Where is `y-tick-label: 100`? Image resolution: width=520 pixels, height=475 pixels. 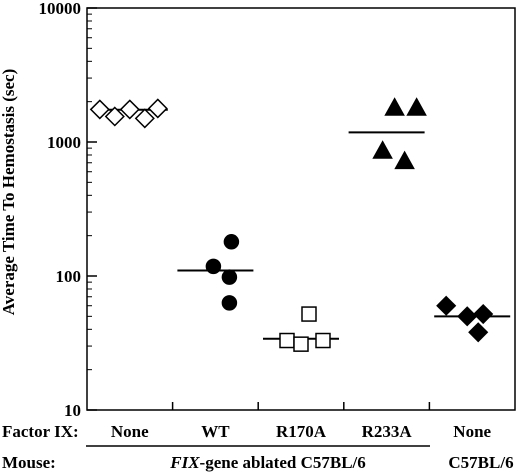 y-tick-label: 100 is located at coordinates (69, 276).